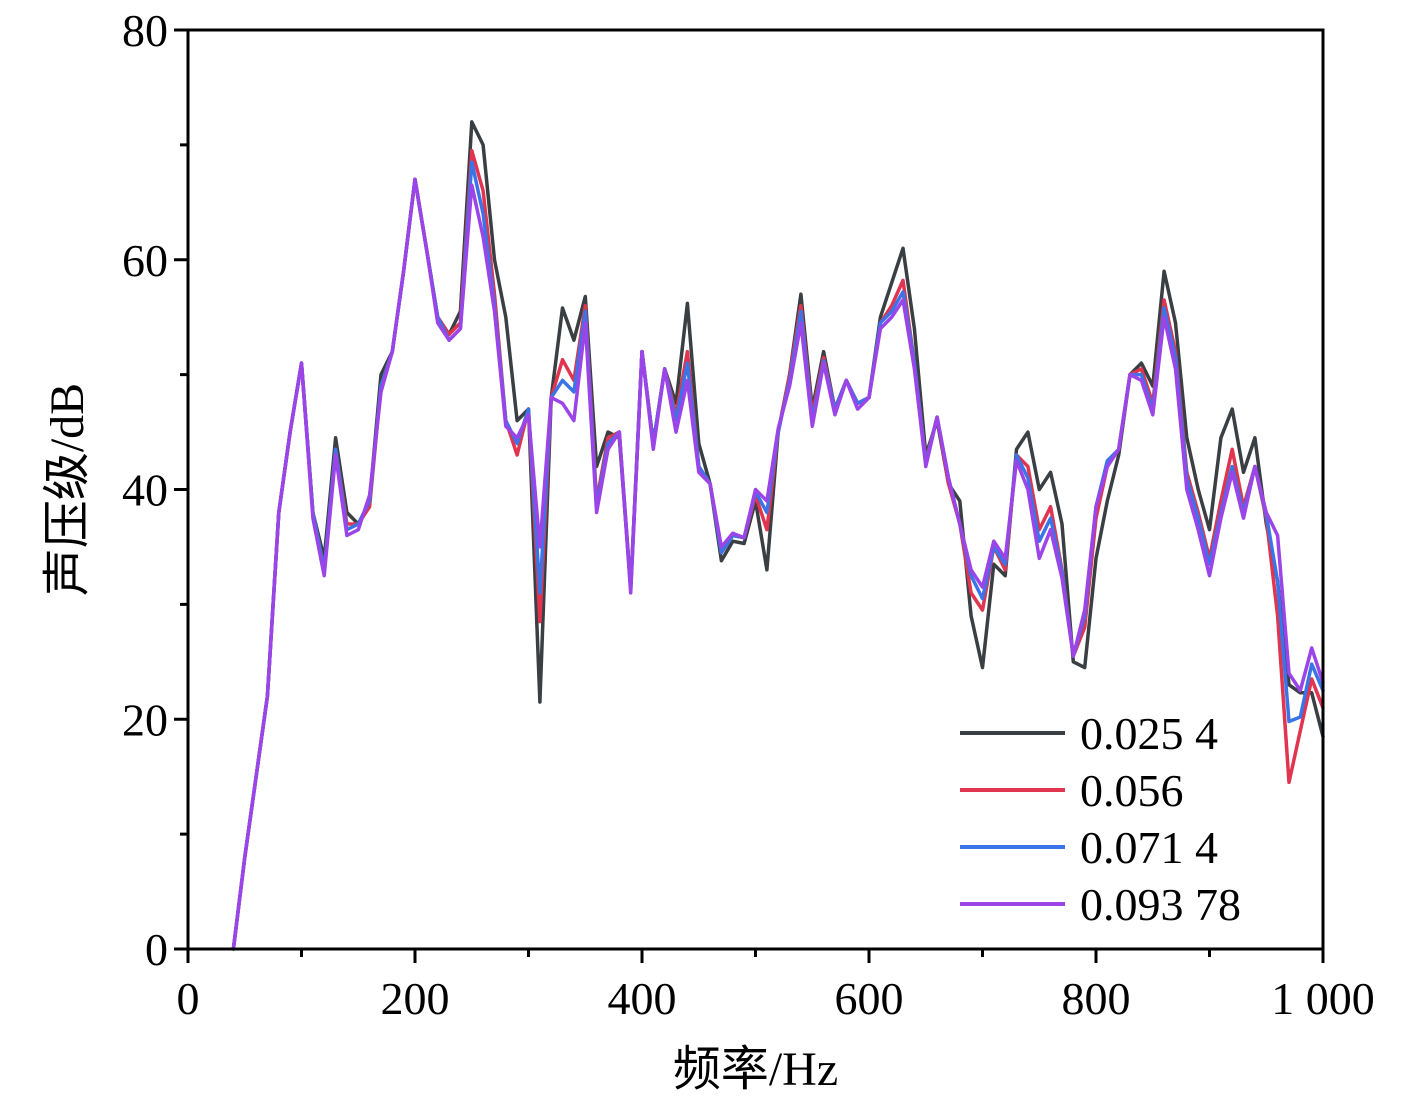 This screenshot has height=1101, width=1417. I want to click on x-tick-label: 0, so click(188, 998).